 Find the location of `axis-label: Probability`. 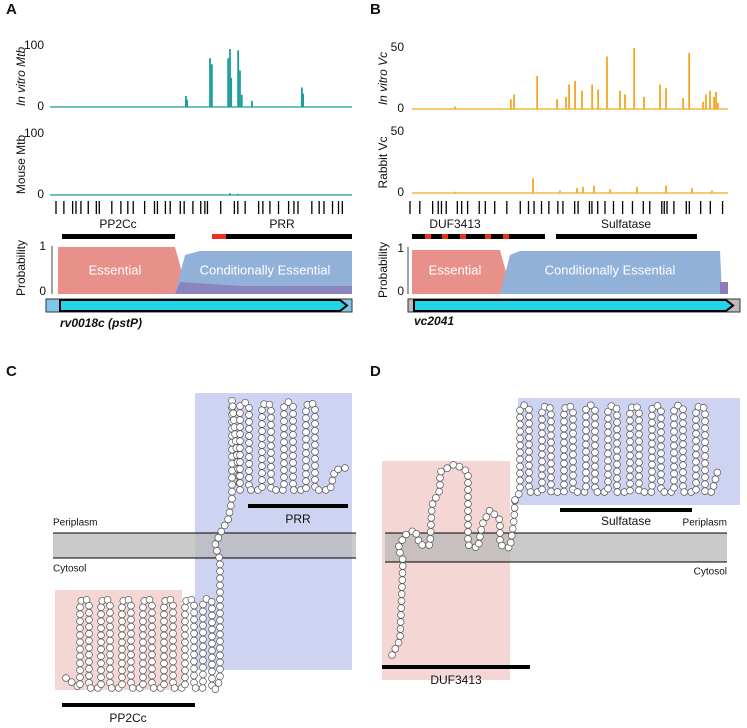

axis-label: Probability is located at coordinates (21, 268).